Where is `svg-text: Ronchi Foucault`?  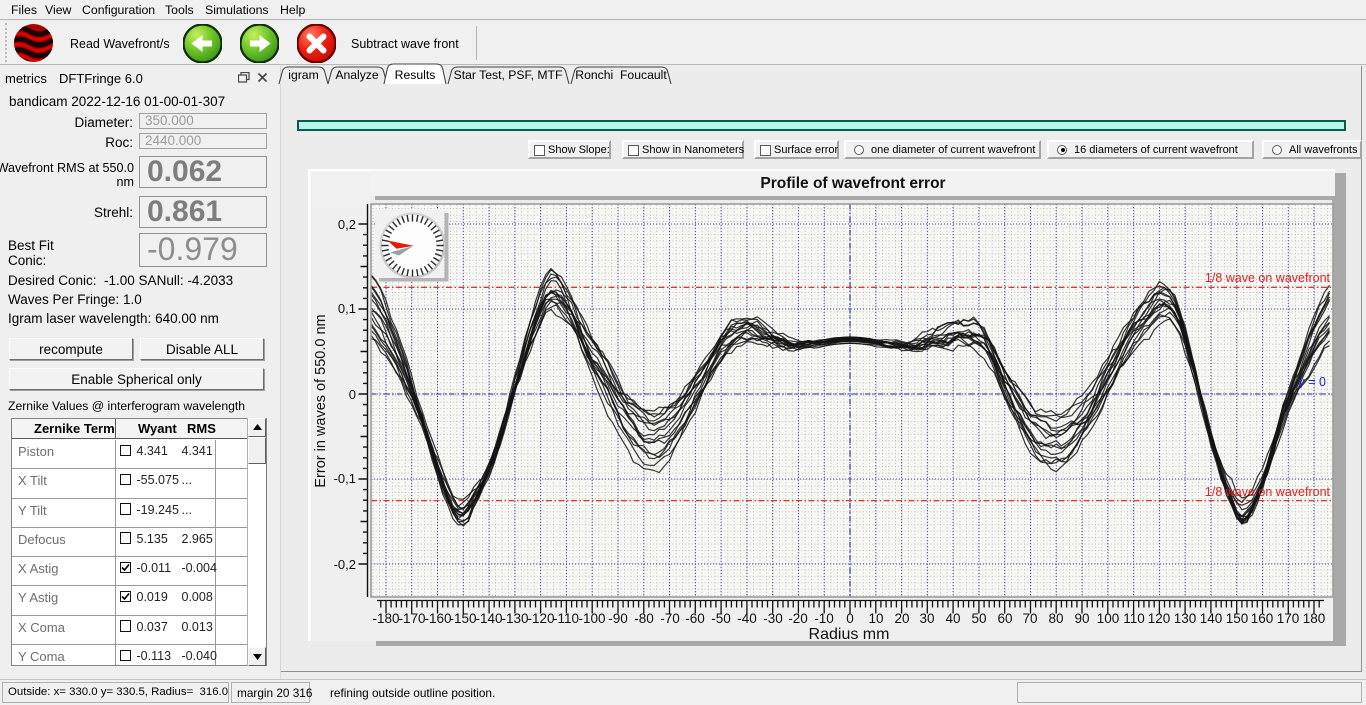
svg-text: Ronchi Foucault is located at coordinates (621, 75).